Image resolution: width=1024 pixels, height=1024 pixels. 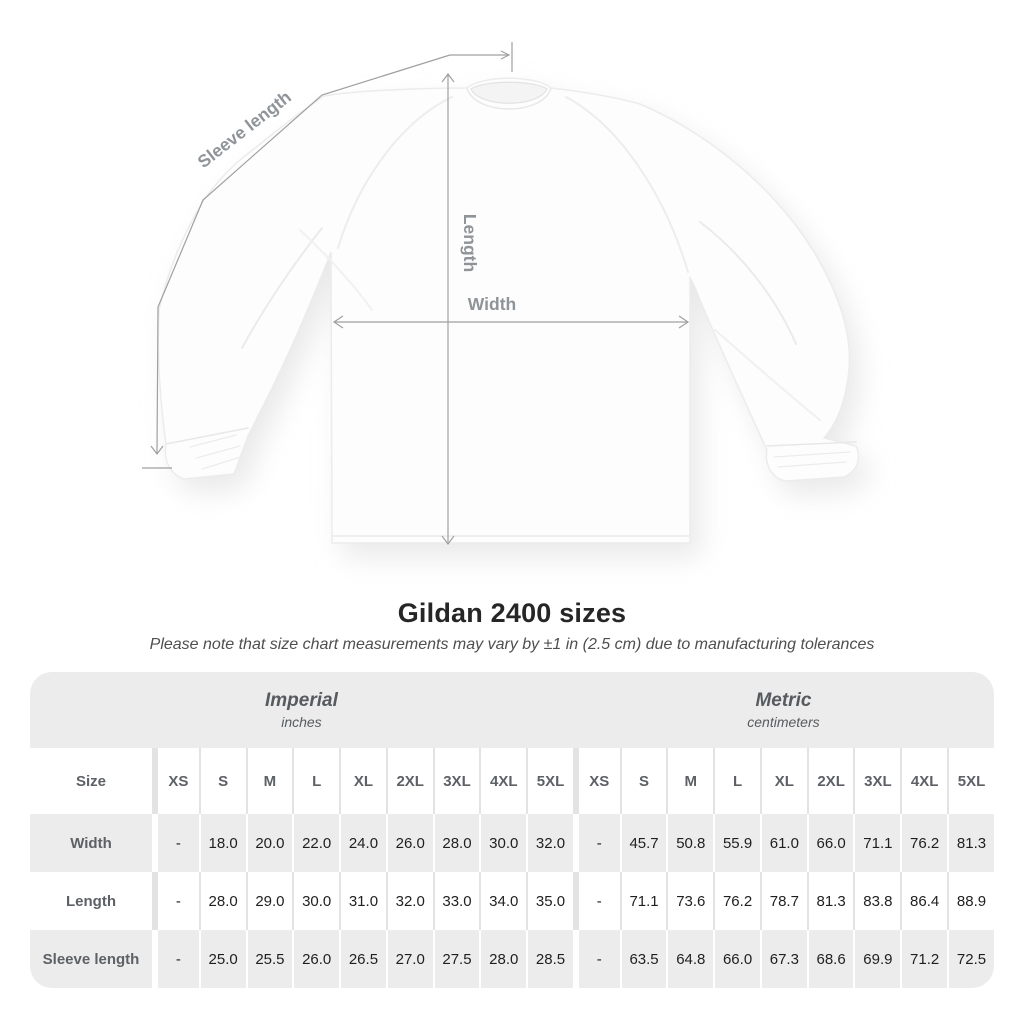 I want to click on cell: 33.0, so click(x=456, y=901).